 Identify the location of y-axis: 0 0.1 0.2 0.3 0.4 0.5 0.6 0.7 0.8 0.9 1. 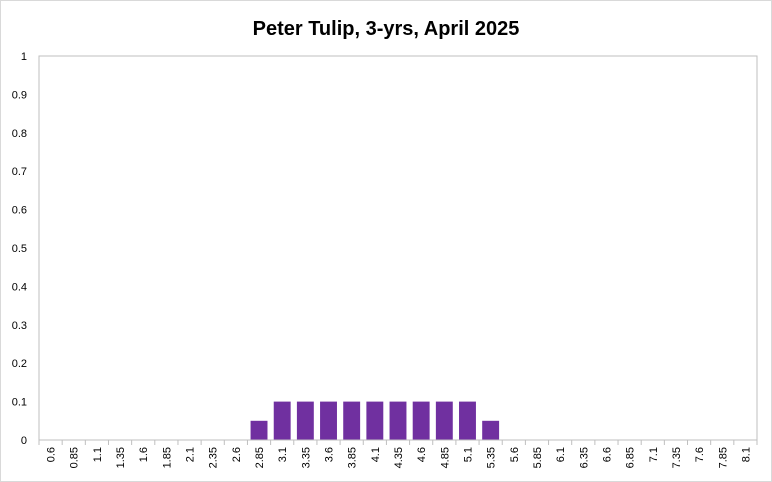
(19, 249).